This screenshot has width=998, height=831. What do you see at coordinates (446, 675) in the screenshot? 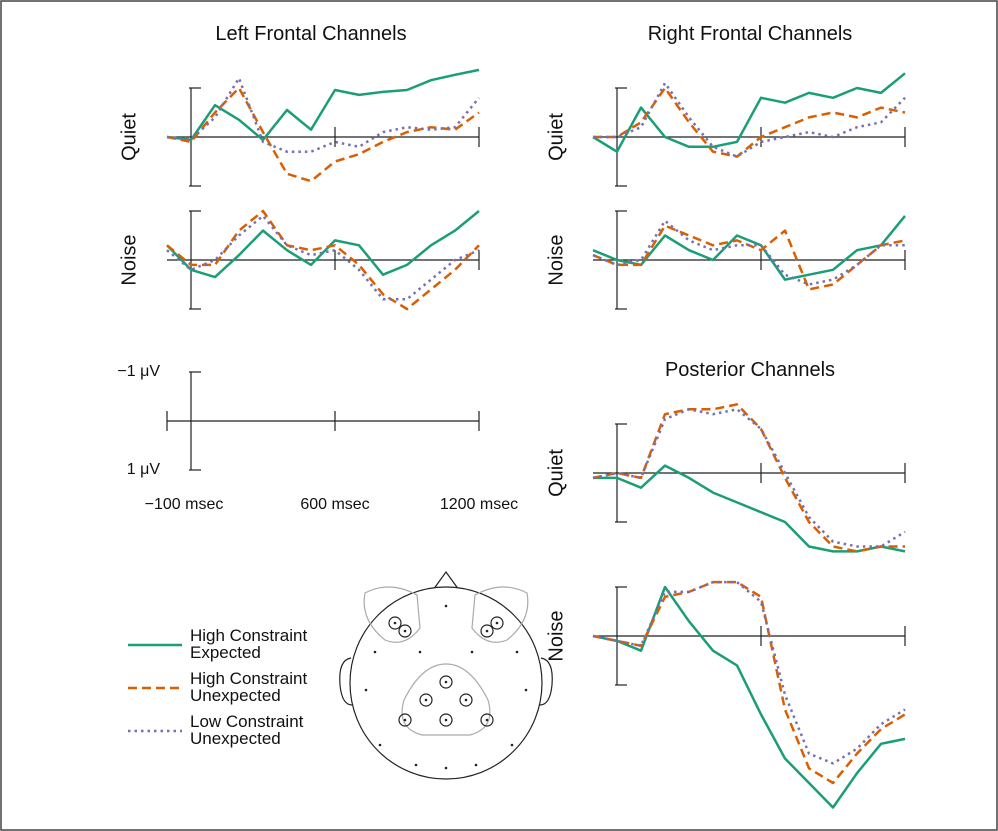
I see `head-diagram` at bounding box center [446, 675].